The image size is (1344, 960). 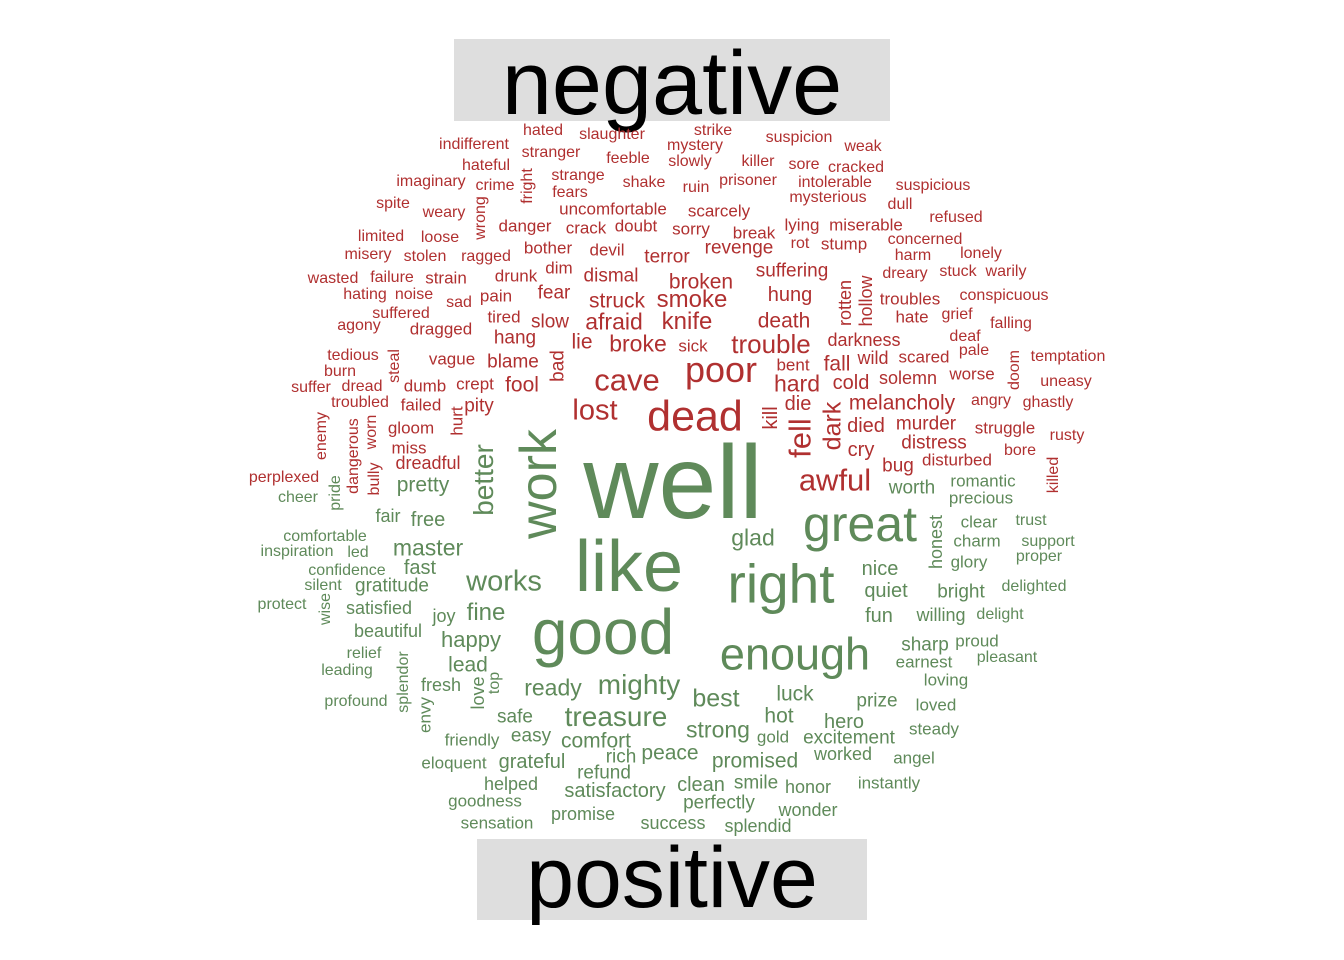 I want to click on word-negative: crept, so click(x=475, y=384).